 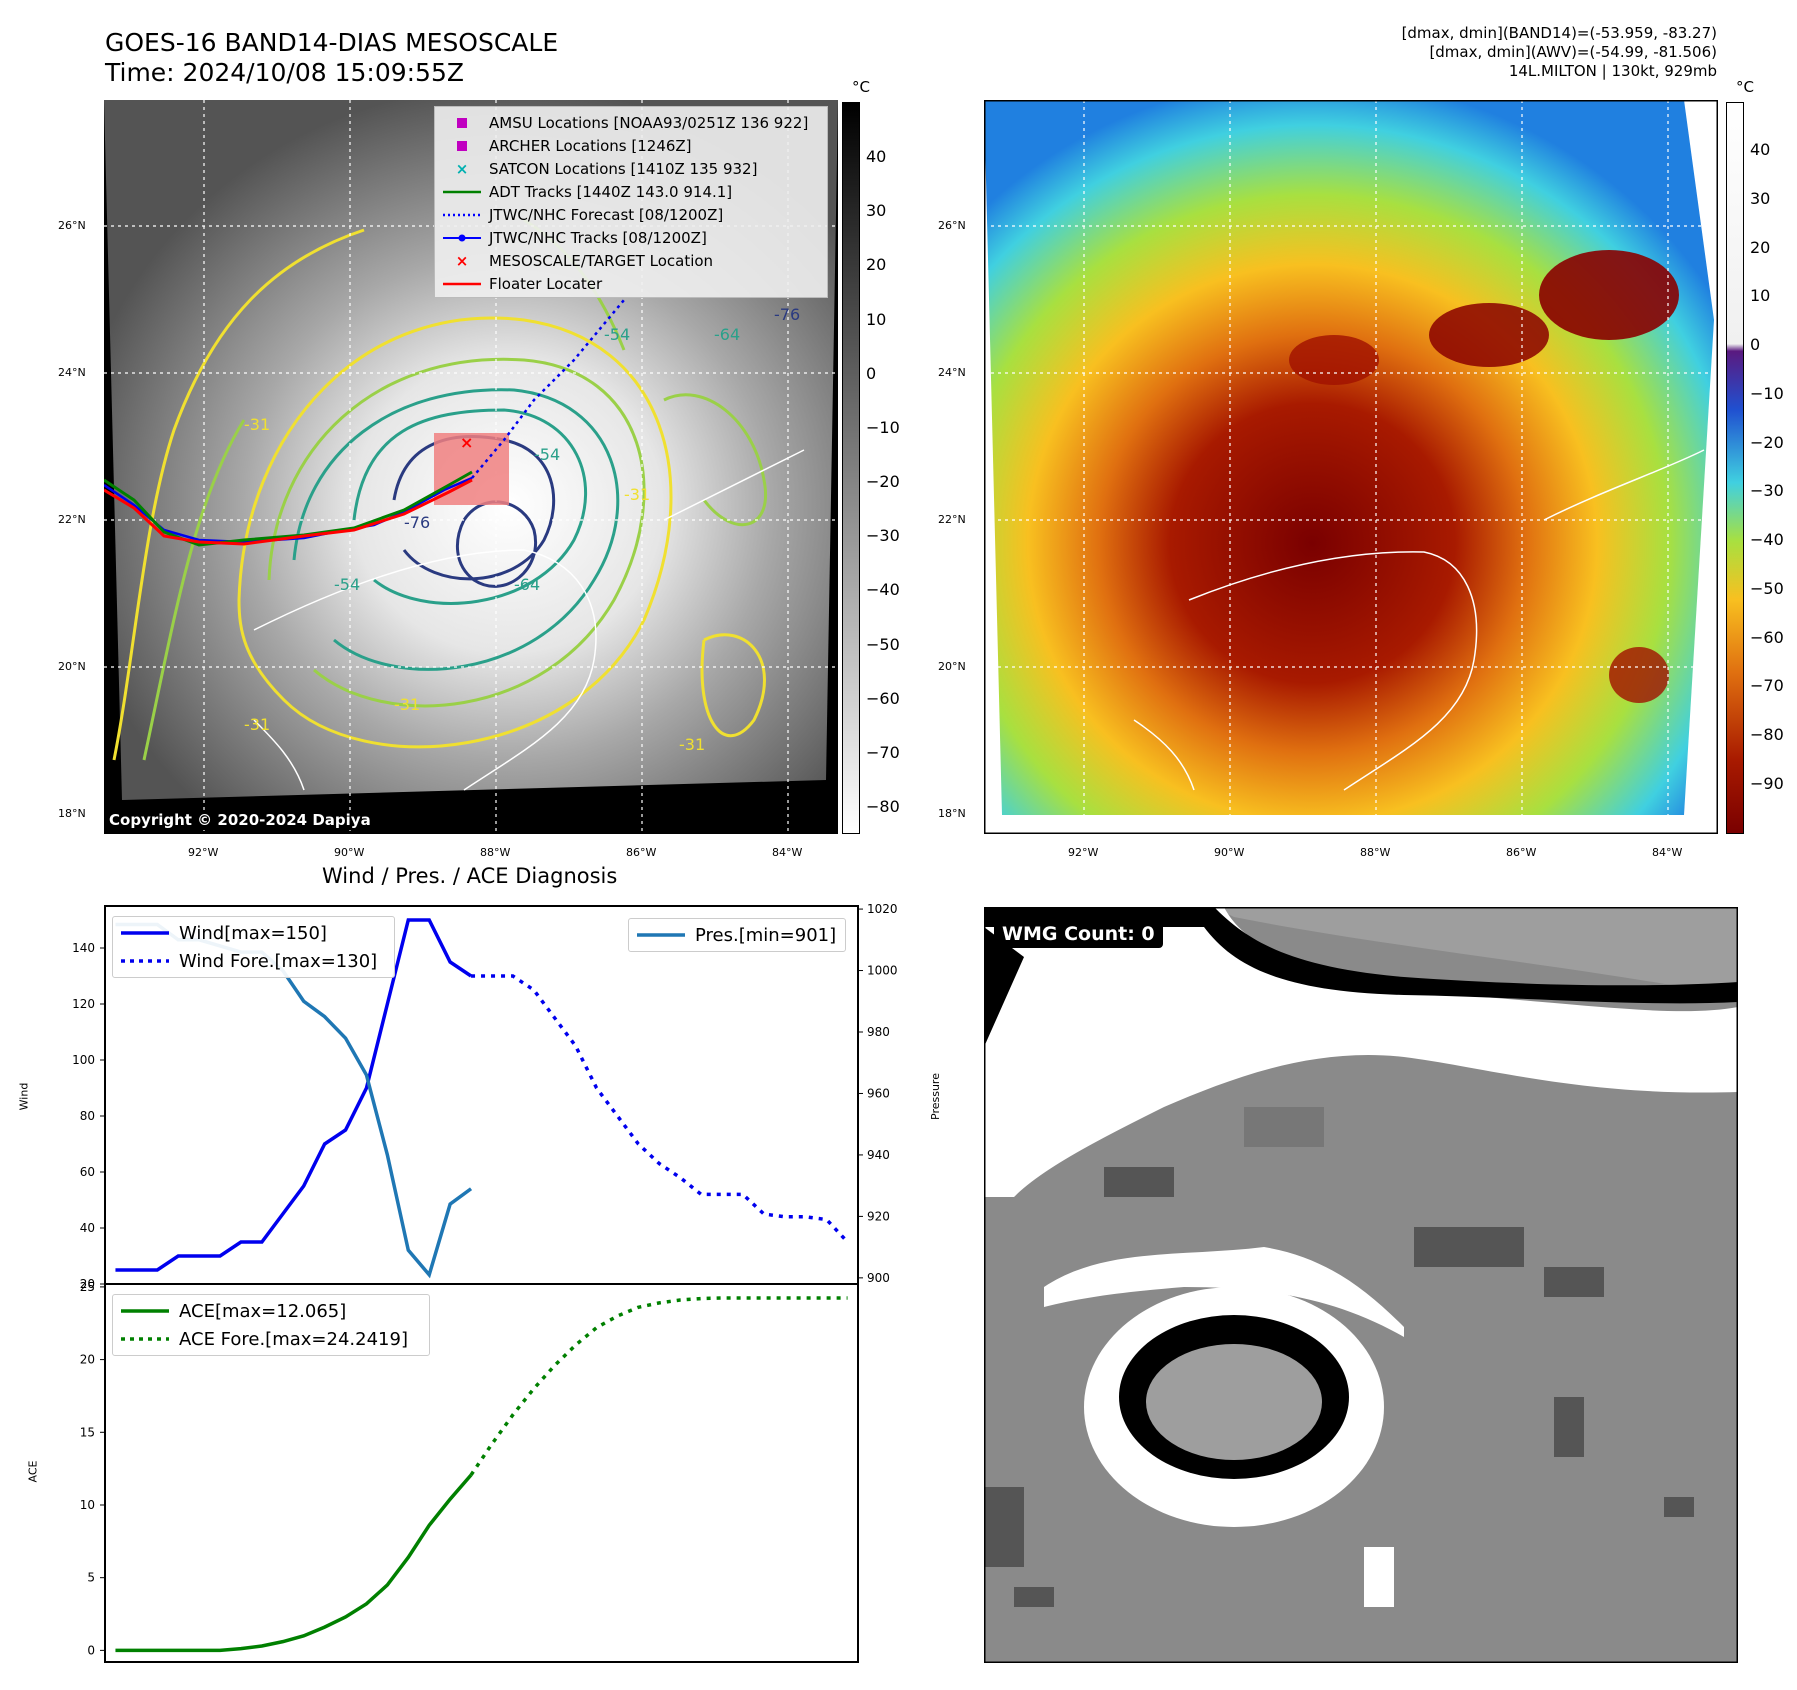 I want to click on legend-ace-forecast: ACE Fore.[max=24.2419], so click(x=264, y=1339).